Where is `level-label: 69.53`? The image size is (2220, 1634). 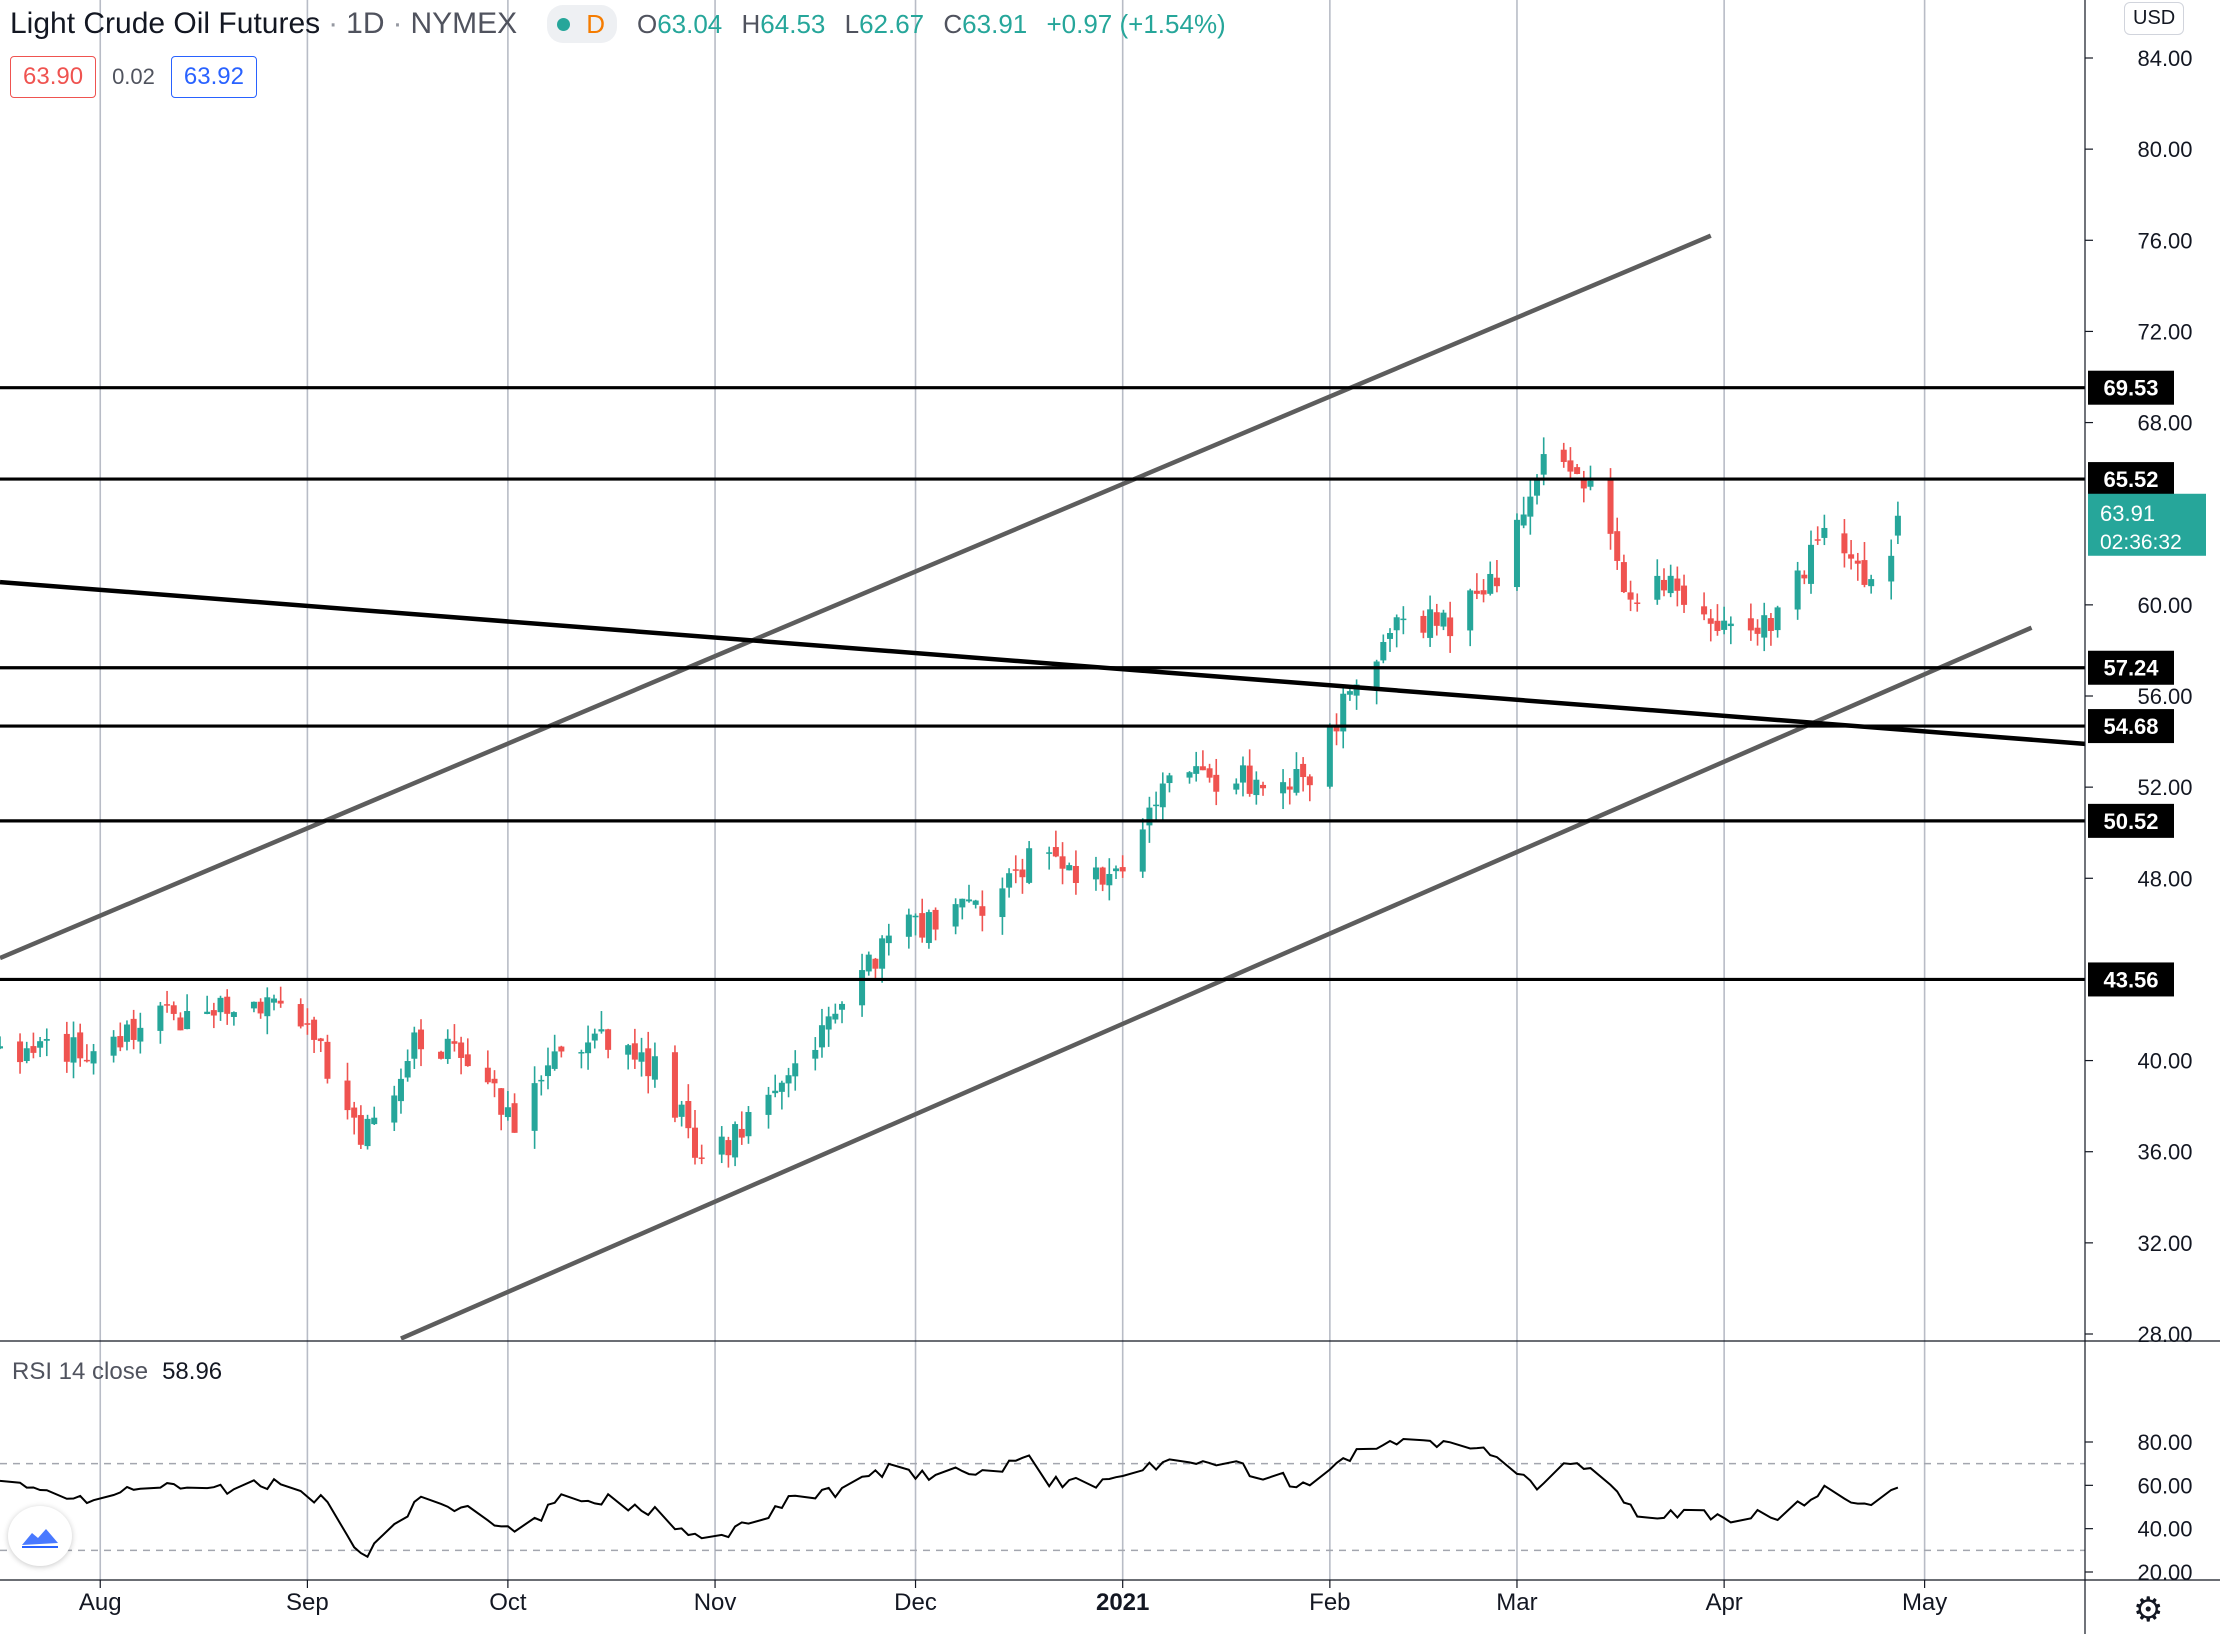 level-label: 69.53 is located at coordinates (2130, 388).